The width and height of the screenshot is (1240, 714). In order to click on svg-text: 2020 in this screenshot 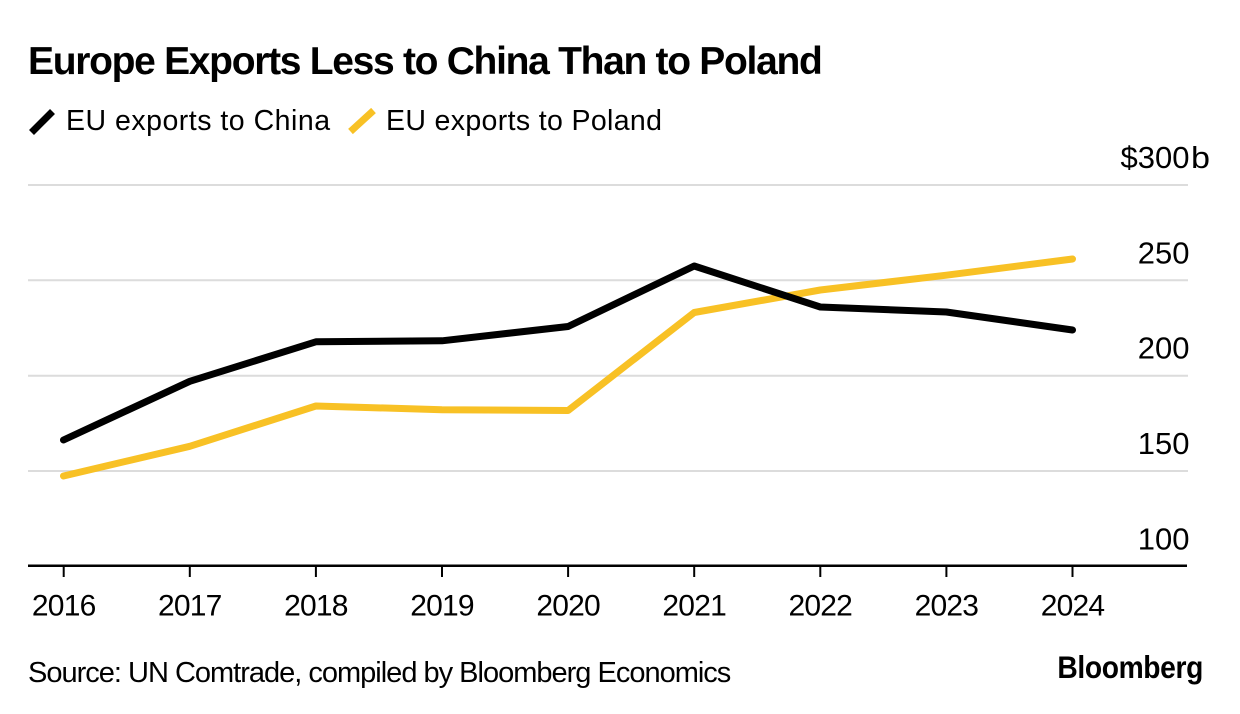, I will do `click(568, 606)`.